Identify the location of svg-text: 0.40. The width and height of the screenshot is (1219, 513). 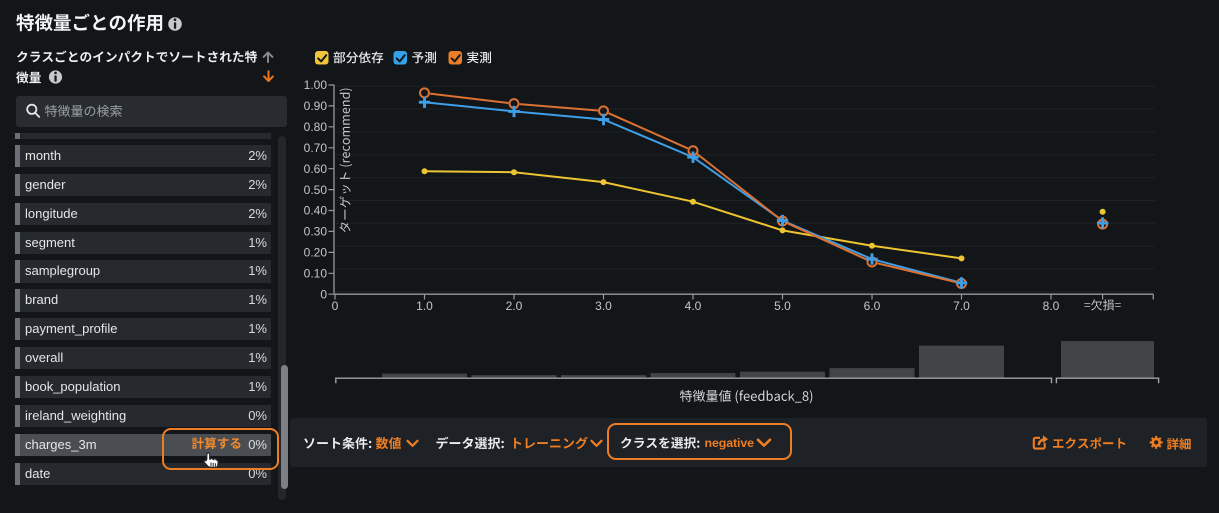
(316, 211).